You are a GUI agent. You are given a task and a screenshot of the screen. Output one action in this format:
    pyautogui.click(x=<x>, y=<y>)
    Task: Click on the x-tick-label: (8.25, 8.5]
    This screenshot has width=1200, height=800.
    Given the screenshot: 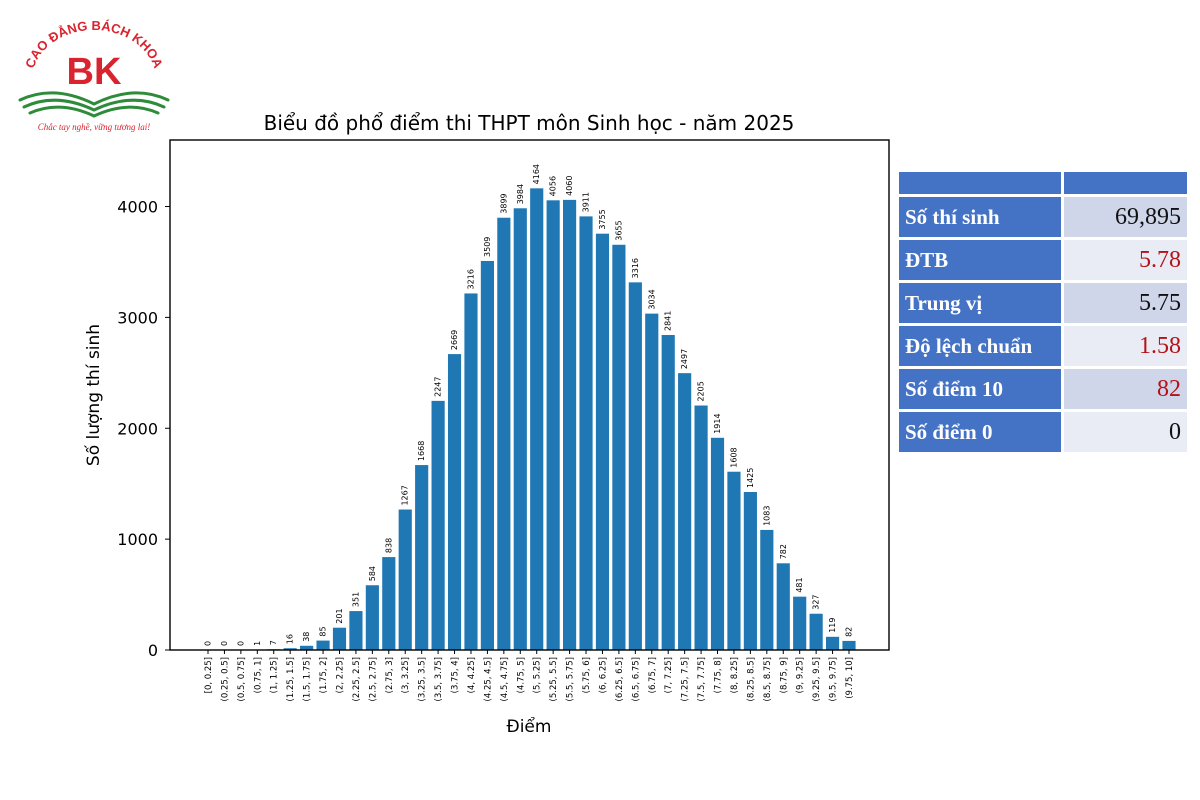 What is the action you would take?
    pyautogui.click(x=751, y=679)
    